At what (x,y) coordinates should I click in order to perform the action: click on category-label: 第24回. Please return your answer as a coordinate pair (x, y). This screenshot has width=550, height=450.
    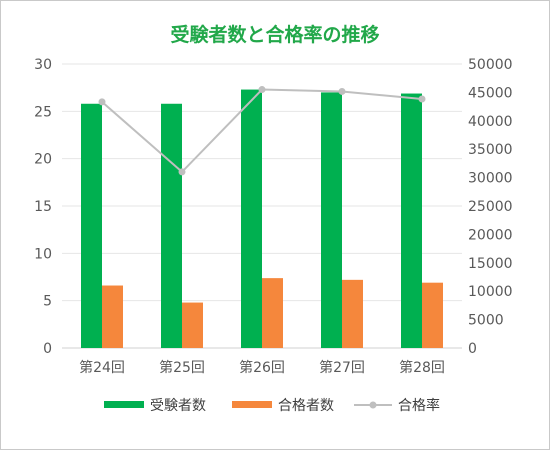
    Looking at the image, I should click on (102, 367).